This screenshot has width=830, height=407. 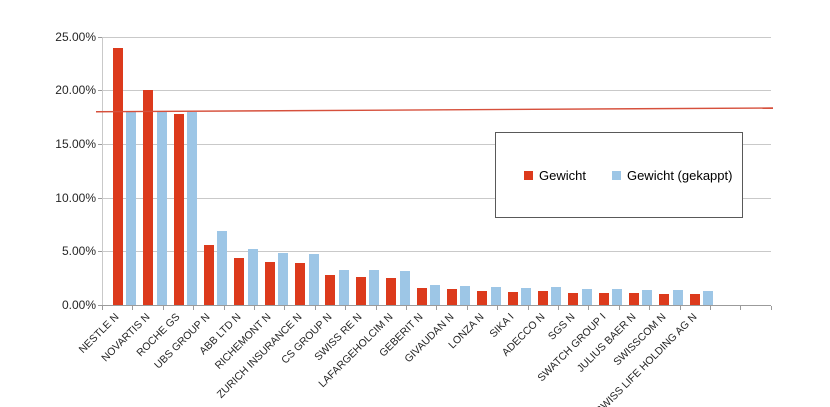 I want to click on legend-swatch-gewicht-gekappt, so click(x=616, y=175).